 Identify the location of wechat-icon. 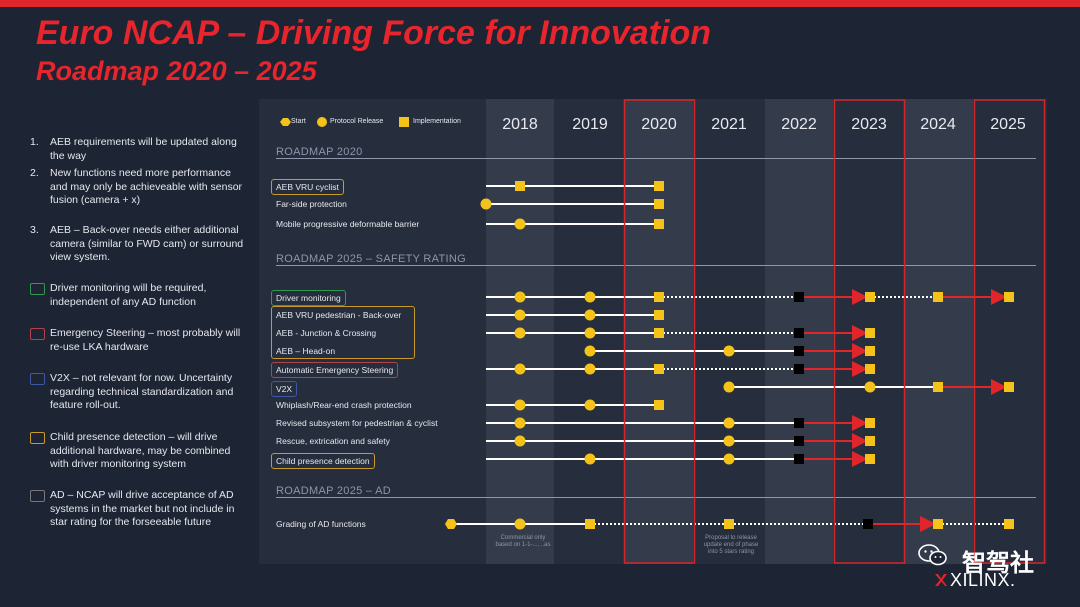
(933, 555).